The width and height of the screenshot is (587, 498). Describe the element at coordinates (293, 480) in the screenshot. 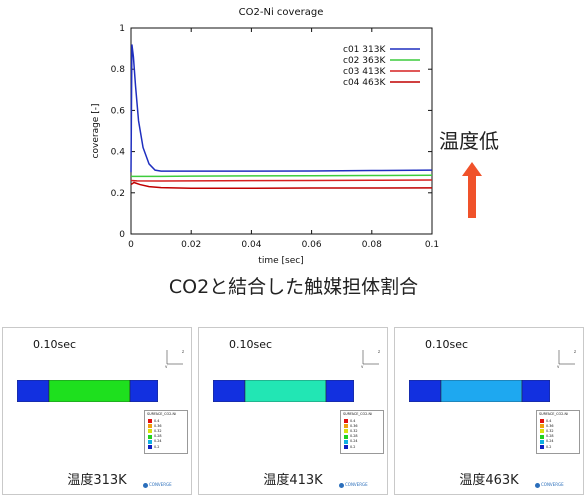

I see `panel-temperature: 温度413K` at that location.